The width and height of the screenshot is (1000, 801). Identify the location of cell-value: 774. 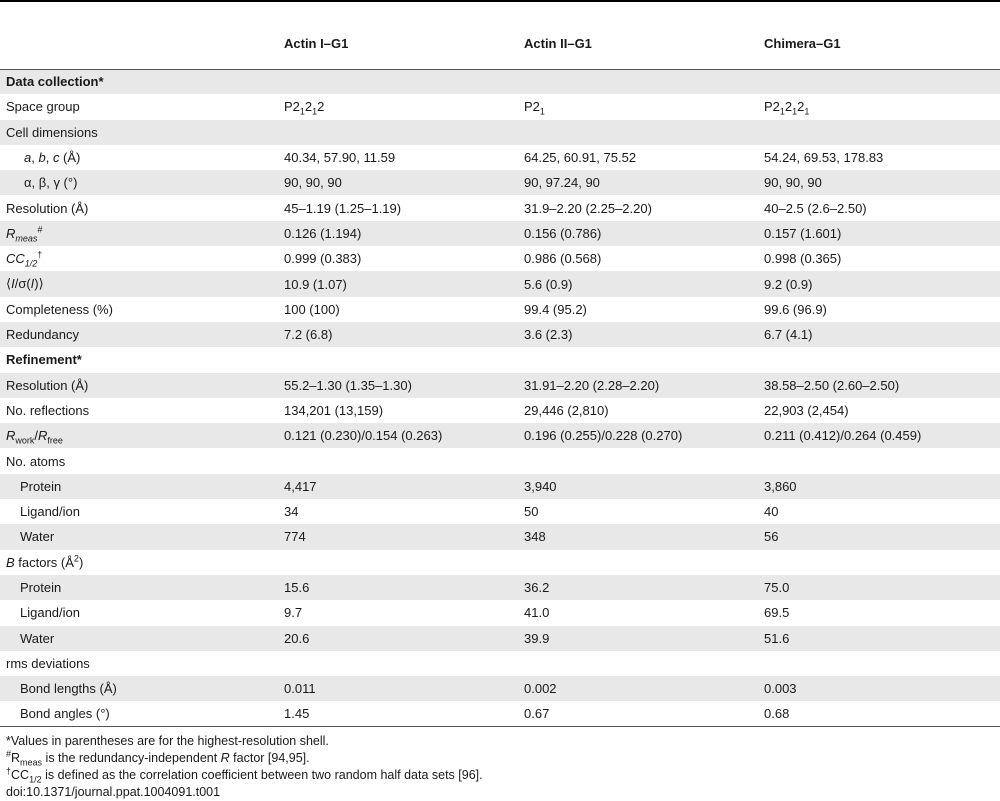
(392, 537).